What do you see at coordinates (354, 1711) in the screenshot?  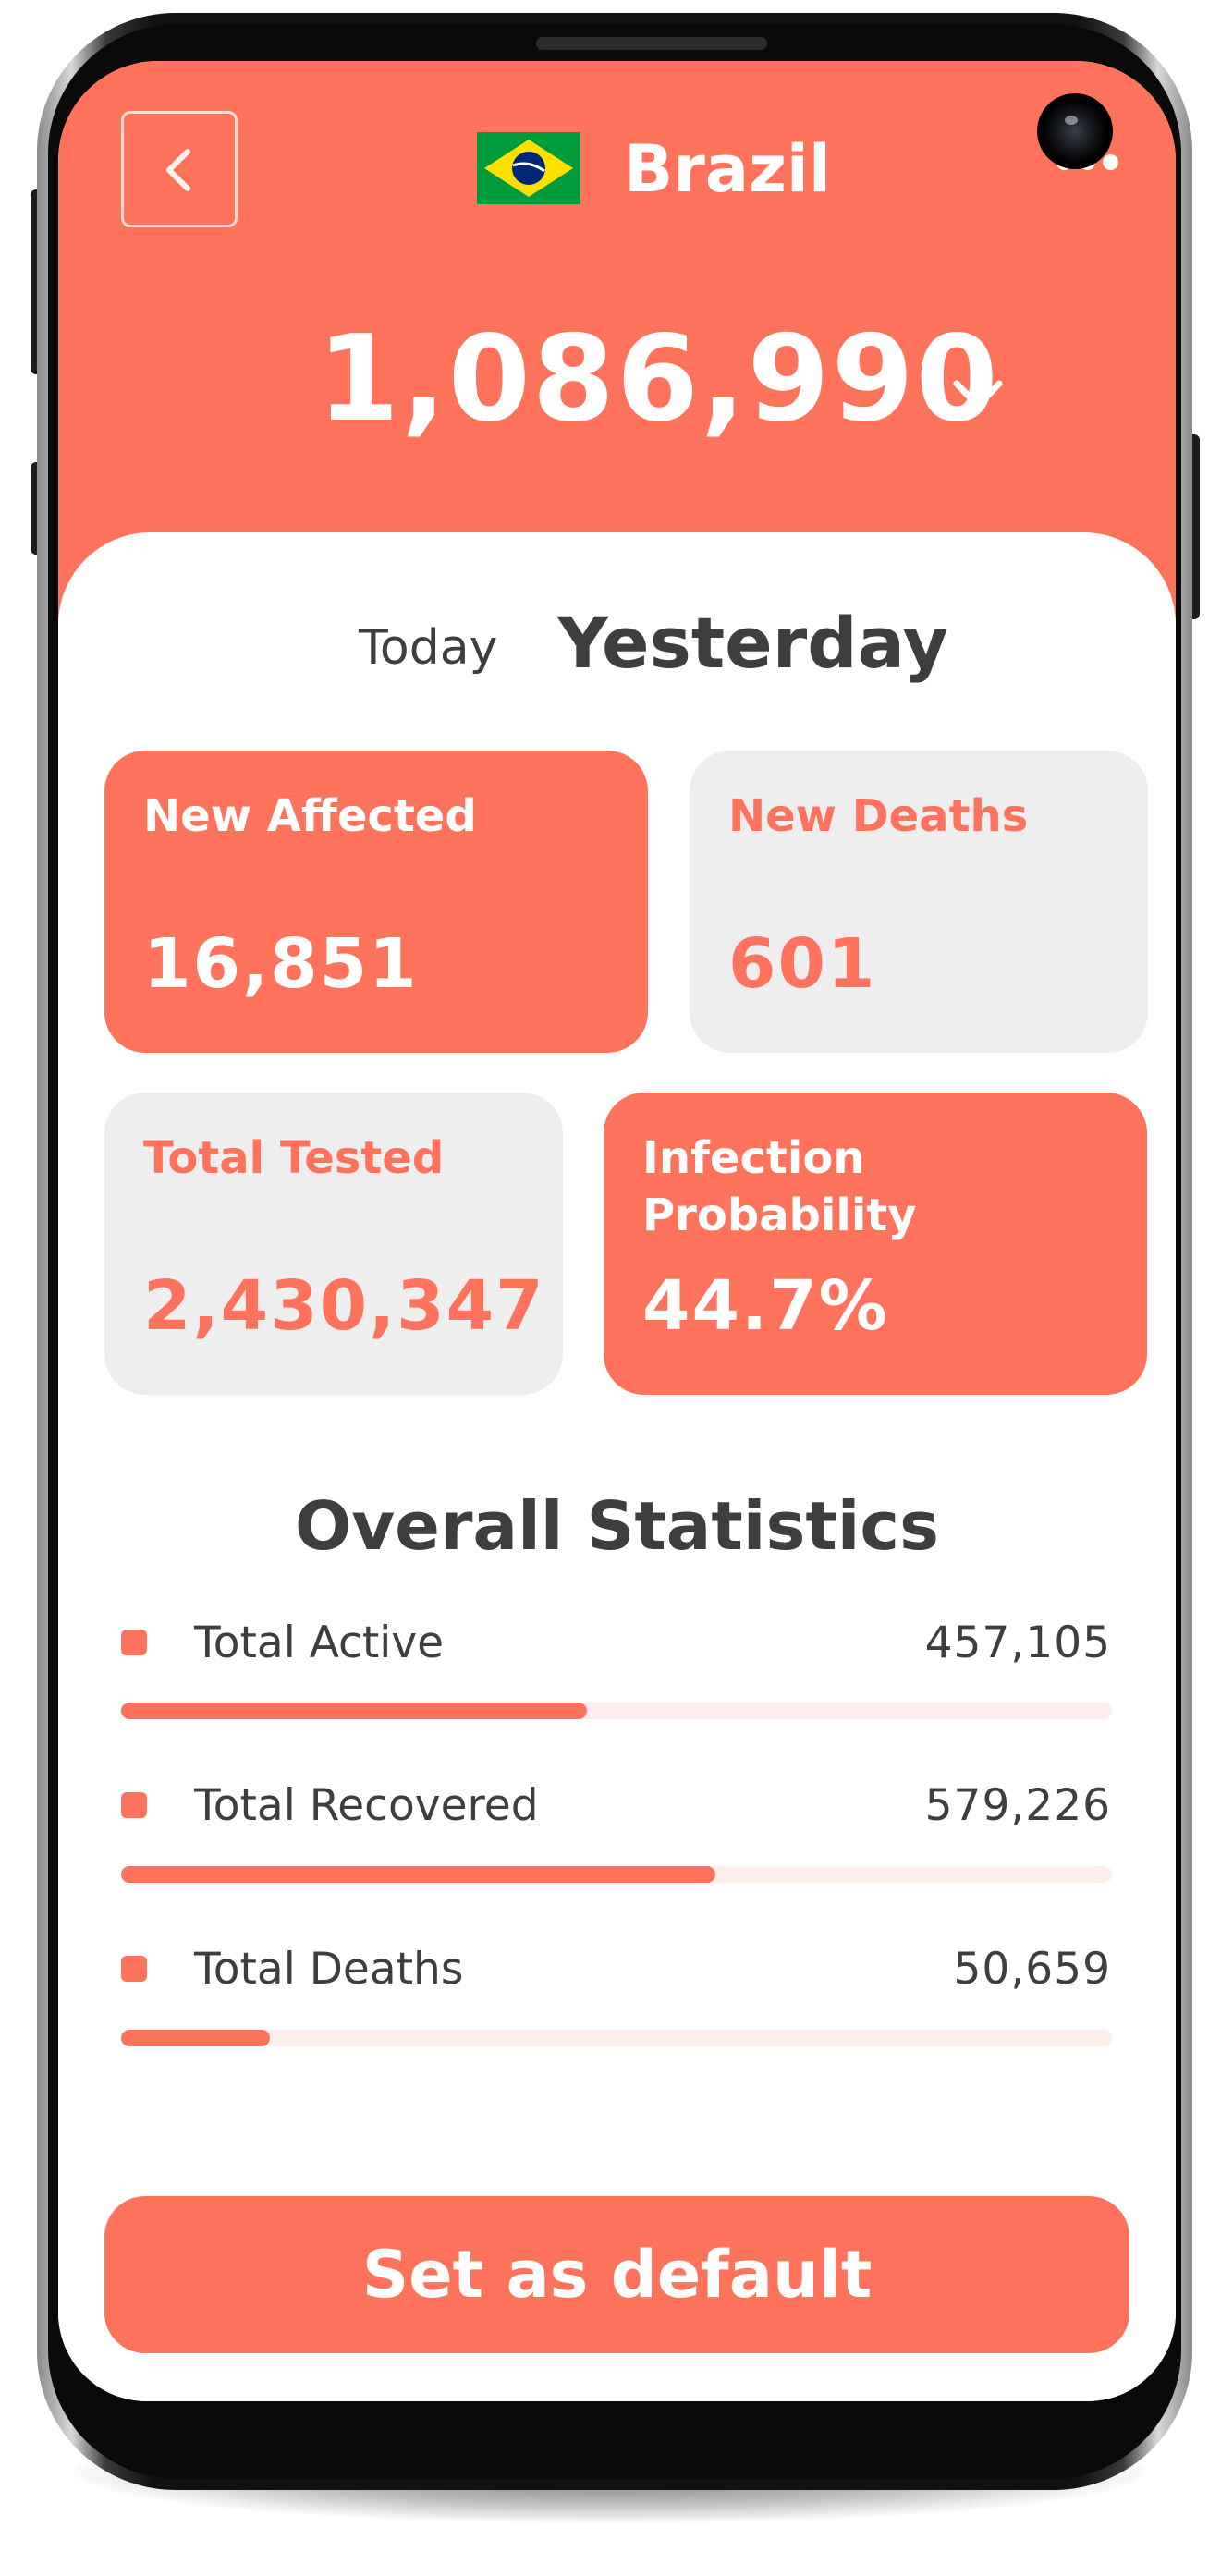 I see `total-active-progress-fill` at bounding box center [354, 1711].